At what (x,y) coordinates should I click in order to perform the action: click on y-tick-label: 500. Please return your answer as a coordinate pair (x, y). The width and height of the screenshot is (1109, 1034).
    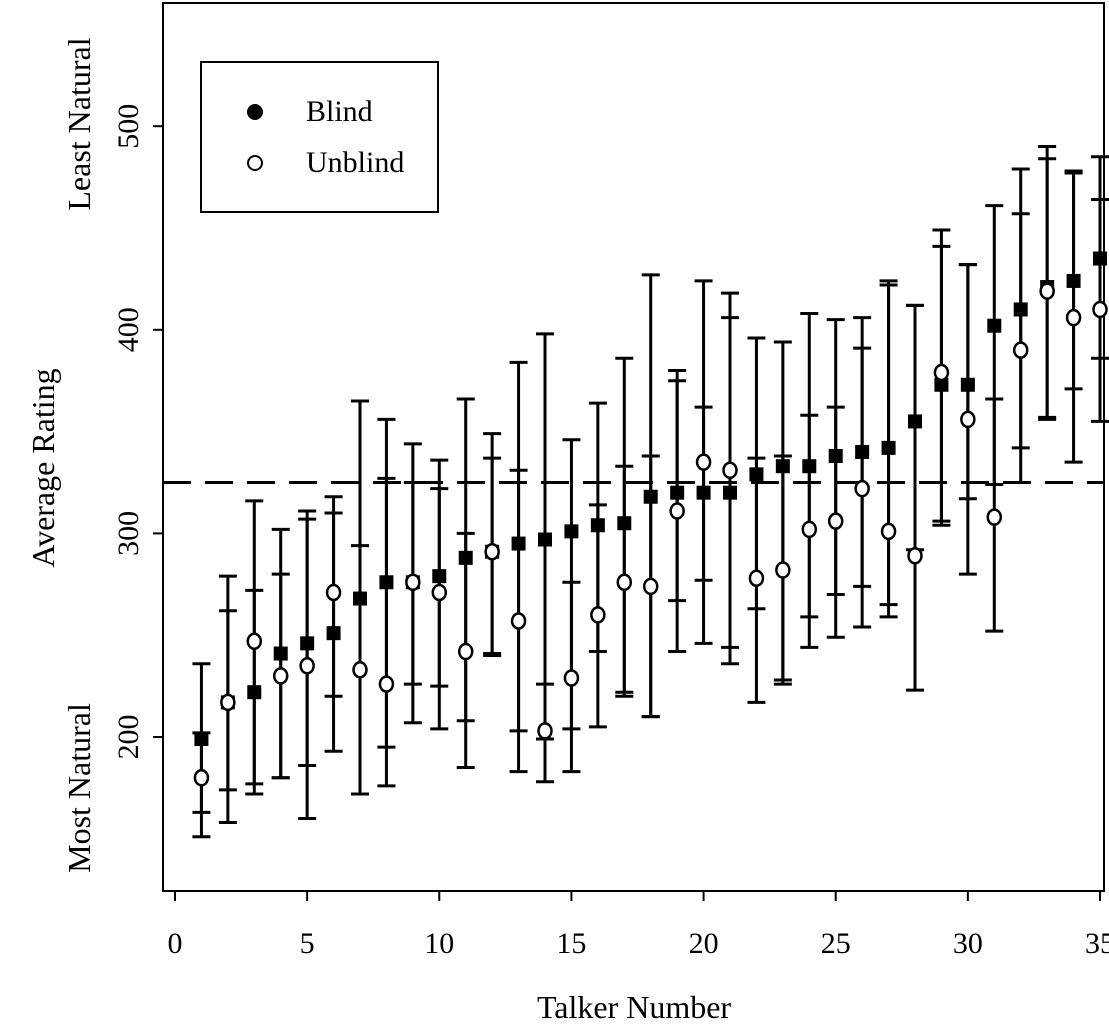
    Looking at the image, I should click on (128, 126).